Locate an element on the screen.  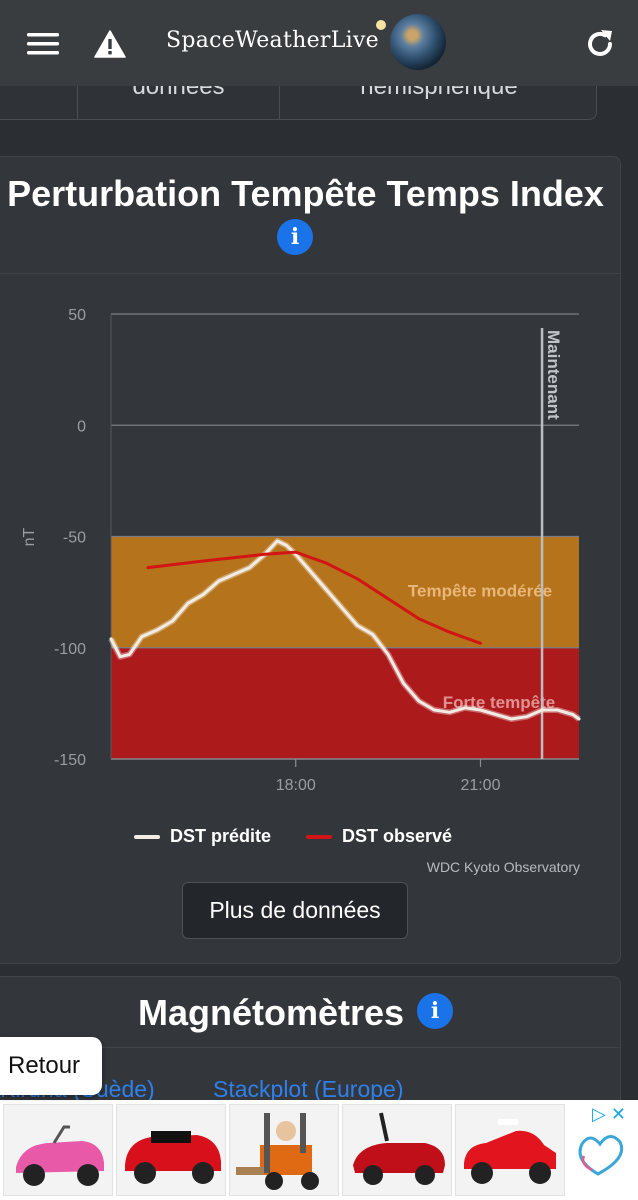
legend-swatch-predicted is located at coordinates (147, 836).